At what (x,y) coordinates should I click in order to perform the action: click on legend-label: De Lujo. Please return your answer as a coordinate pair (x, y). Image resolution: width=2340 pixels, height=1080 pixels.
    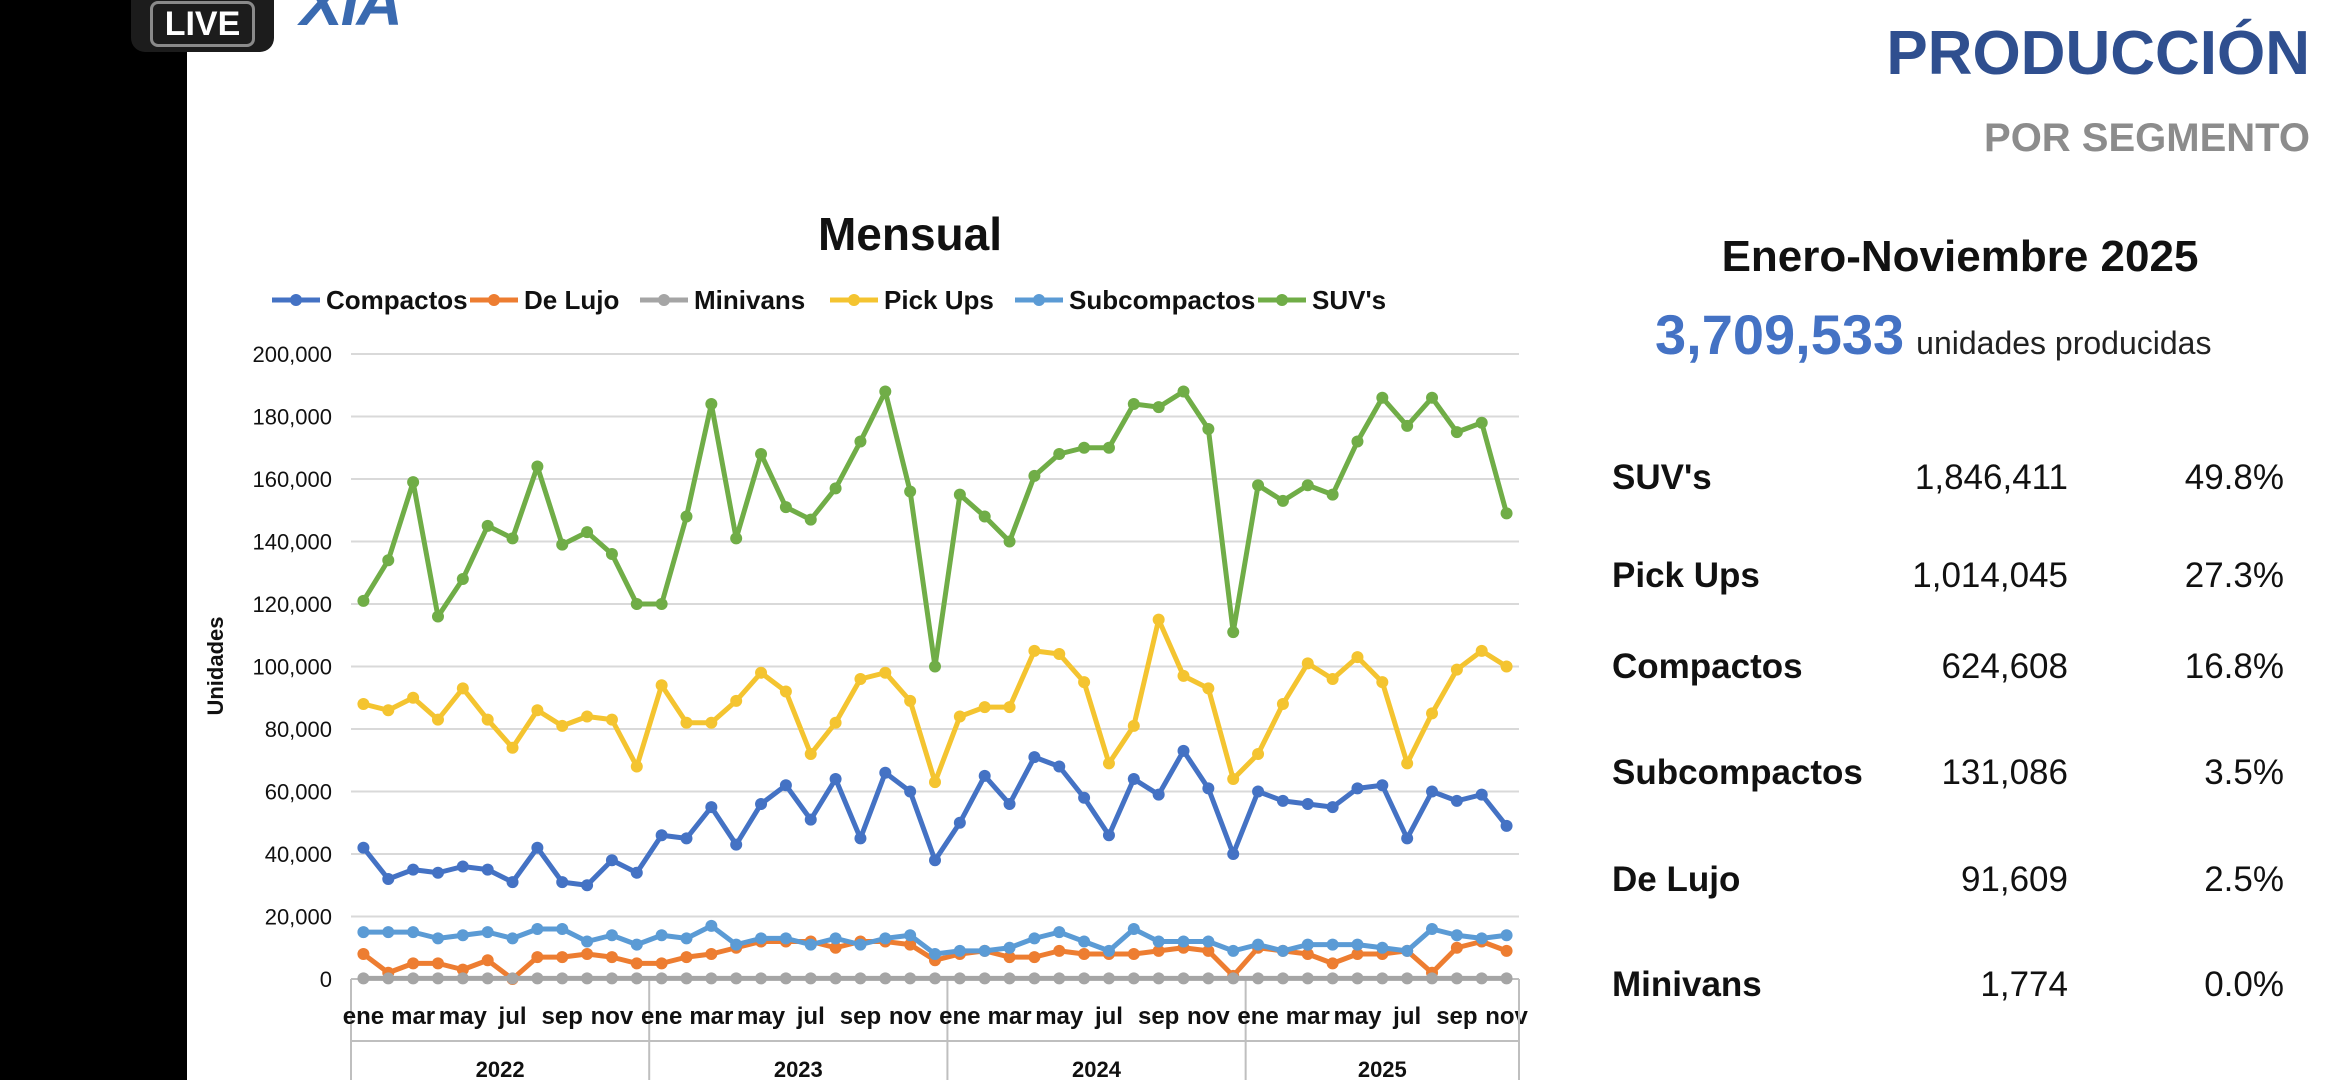
    Looking at the image, I should click on (571, 300).